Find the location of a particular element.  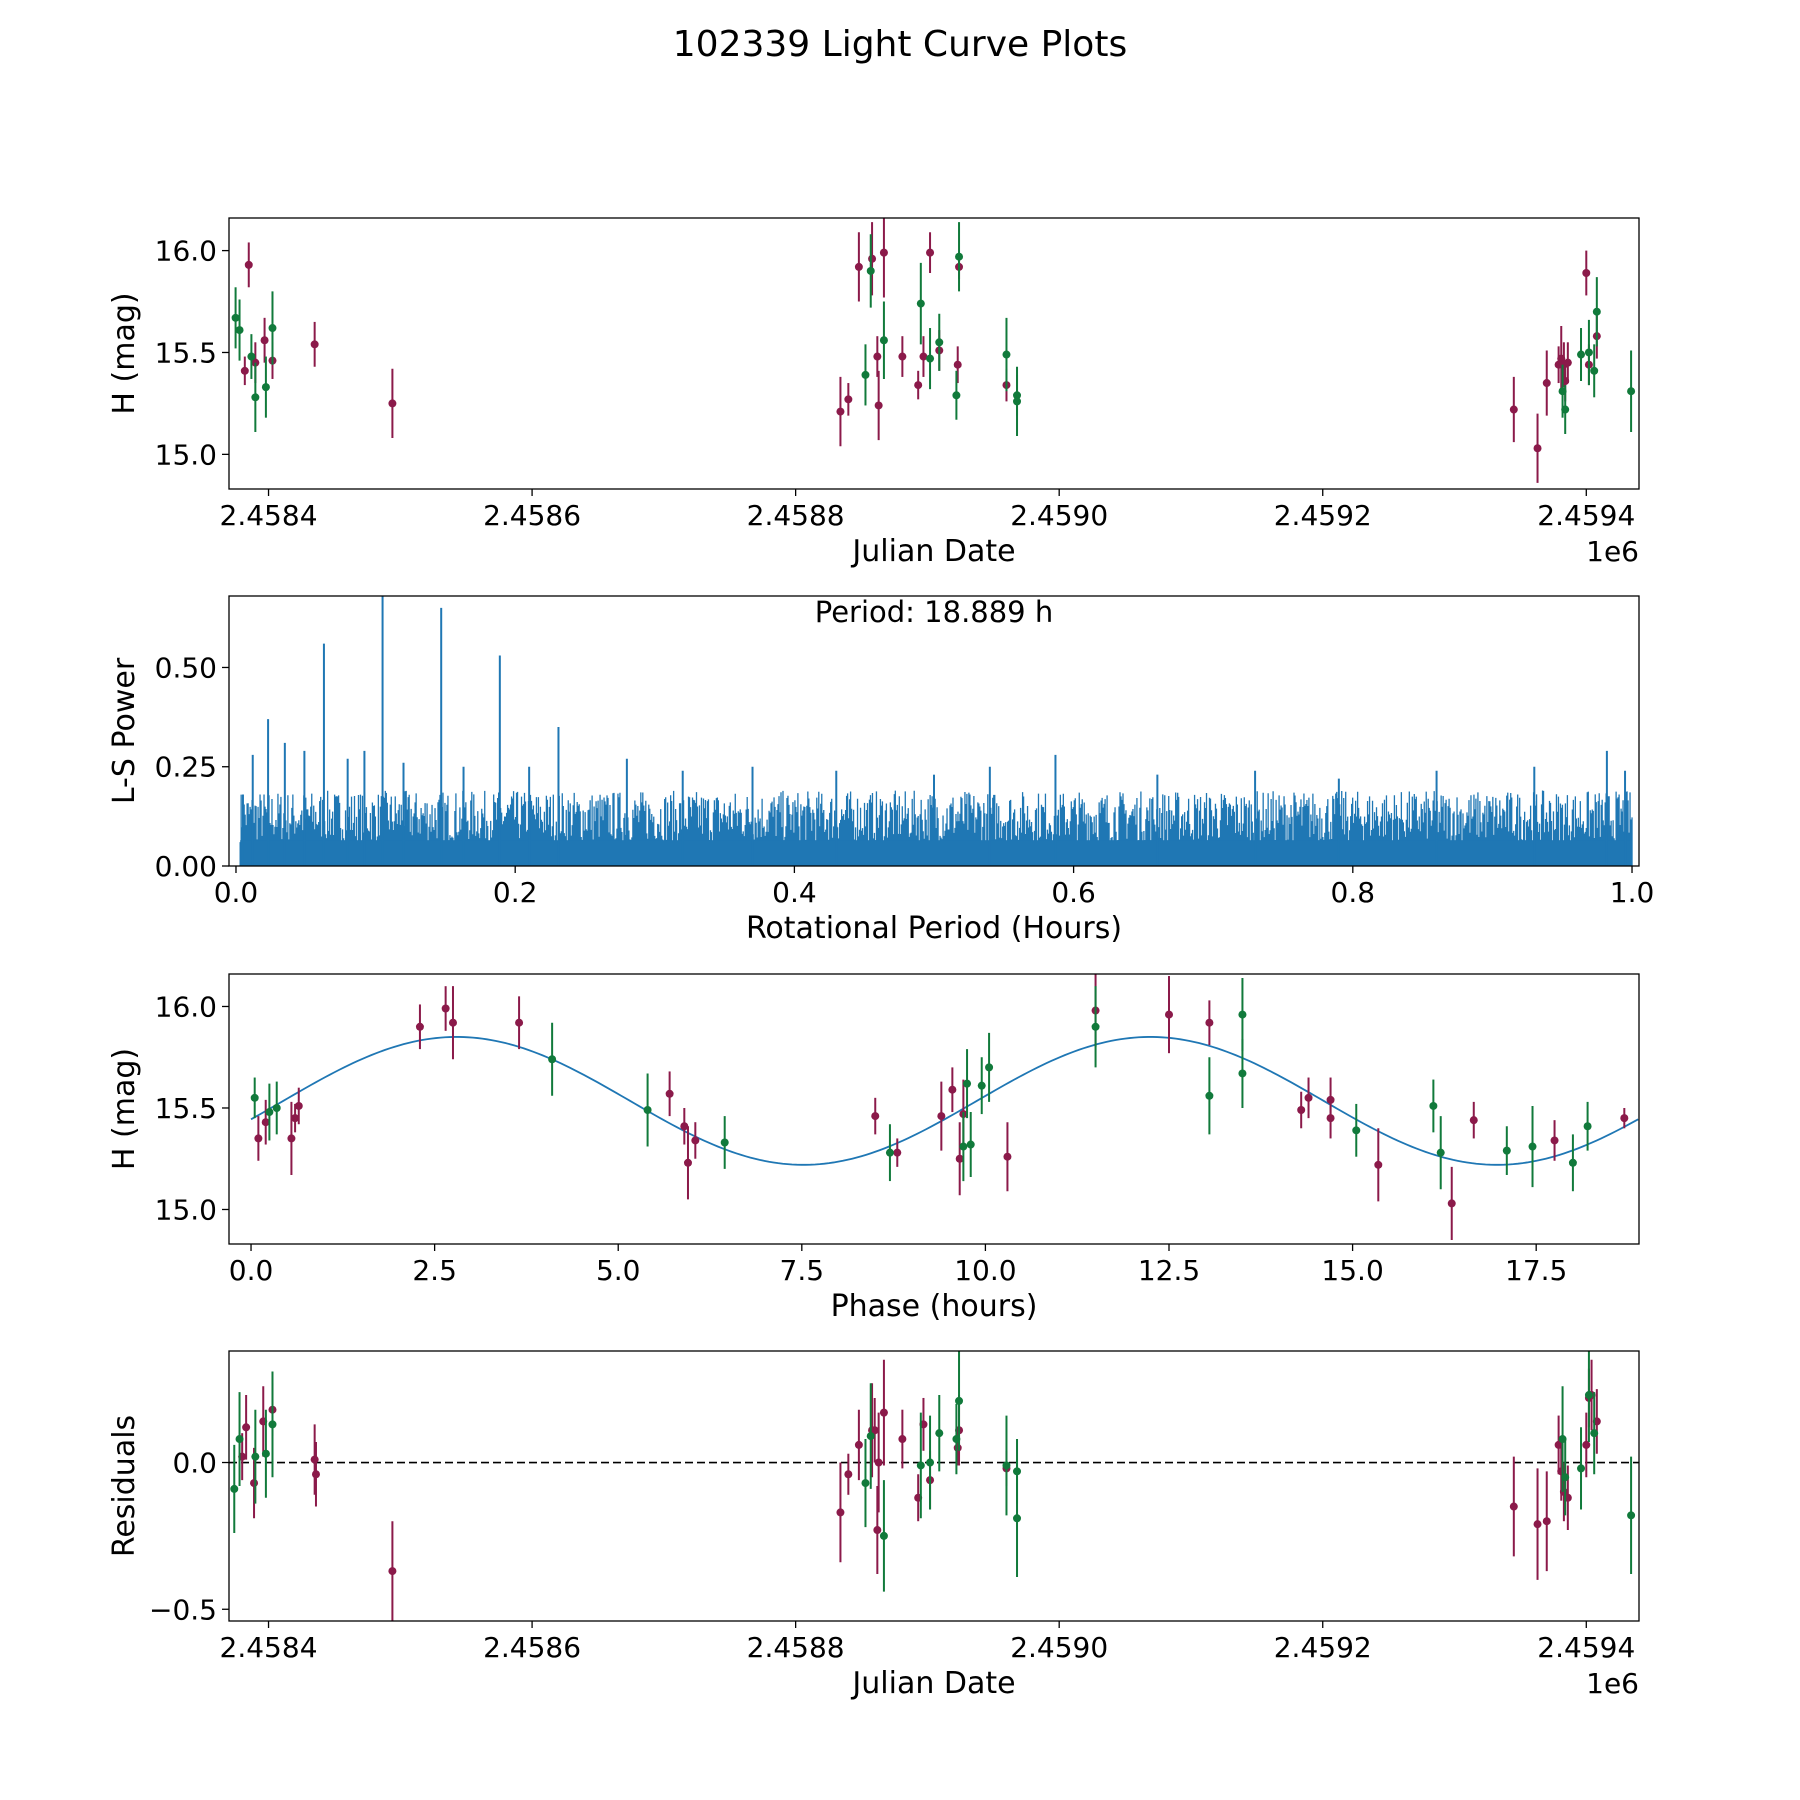

x-tick-label: 7.5 is located at coordinates (802, 1270).